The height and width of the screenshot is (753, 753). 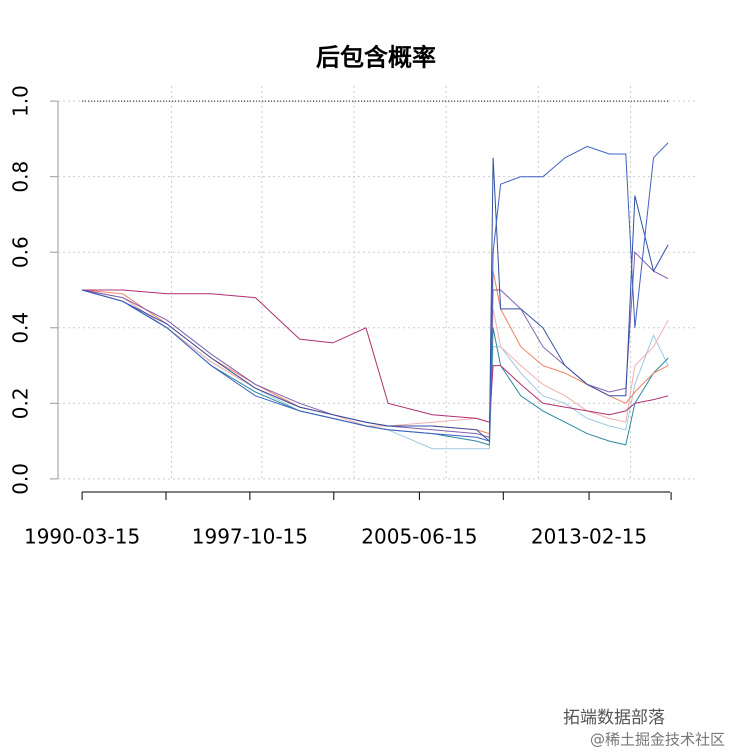 What do you see at coordinates (614, 718) in the screenshot?
I see `watermark: 拓端数据部落` at bounding box center [614, 718].